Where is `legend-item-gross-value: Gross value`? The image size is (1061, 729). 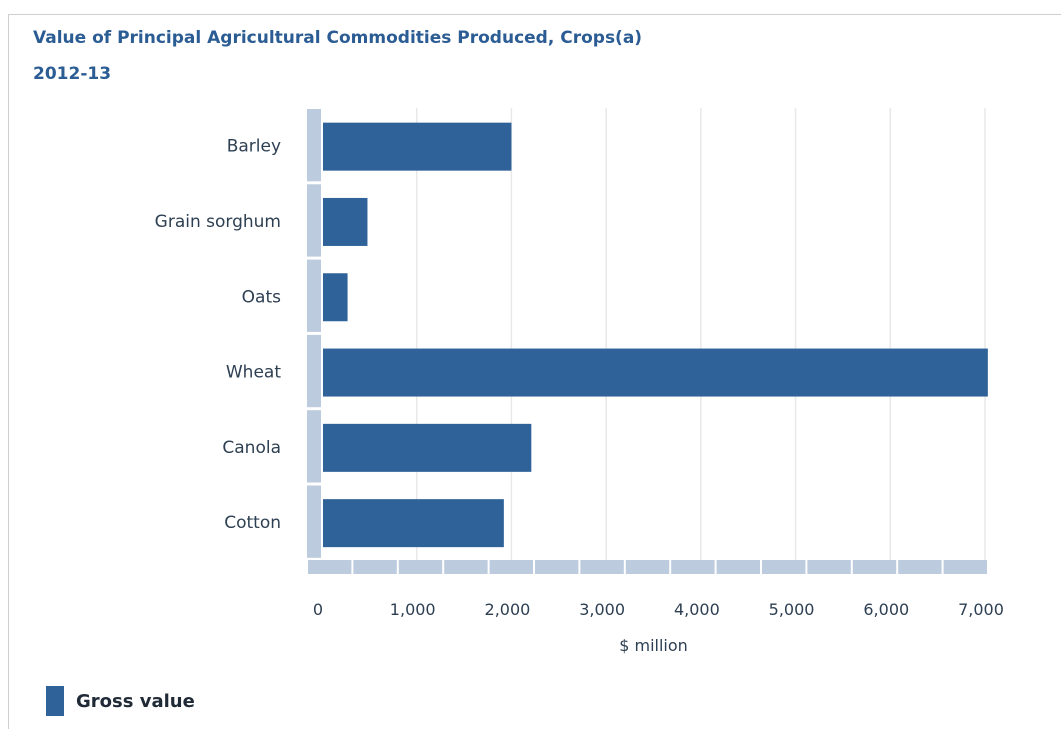
legend-item-gross-value: Gross value is located at coordinates (120, 701).